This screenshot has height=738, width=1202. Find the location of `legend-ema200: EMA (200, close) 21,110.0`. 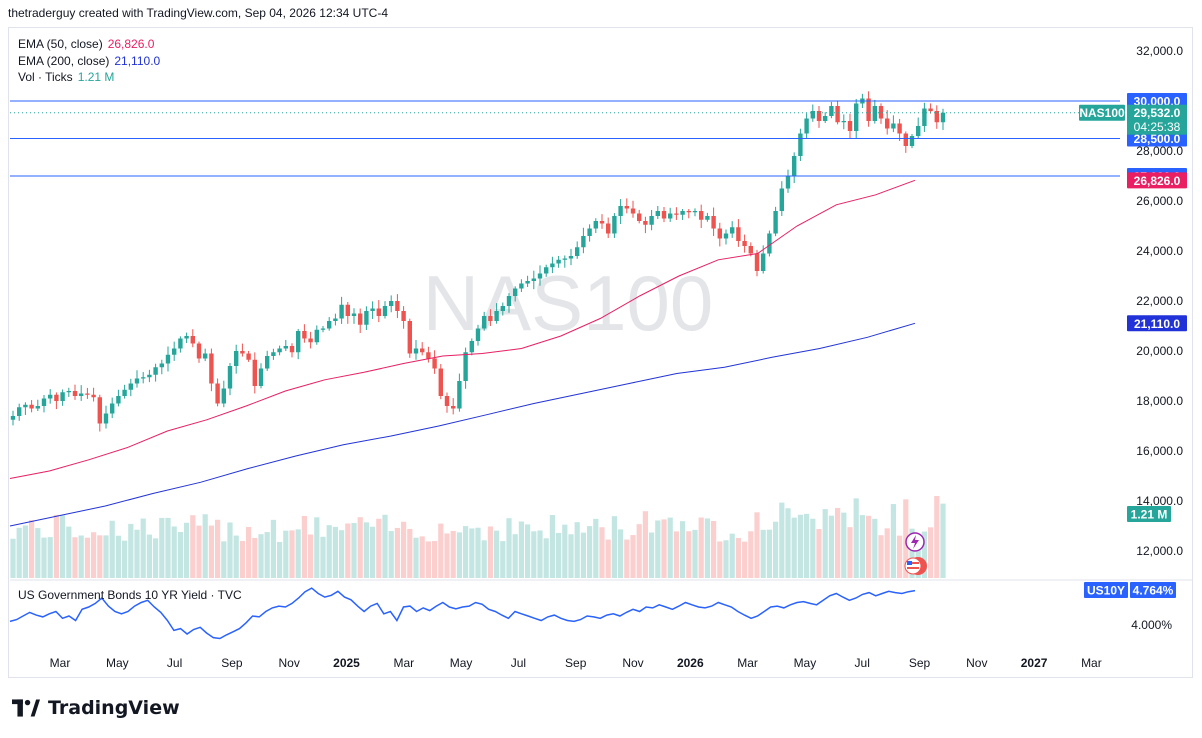

legend-ema200: EMA (200, close) 21,110.0 is located at coordinates (89, 61).